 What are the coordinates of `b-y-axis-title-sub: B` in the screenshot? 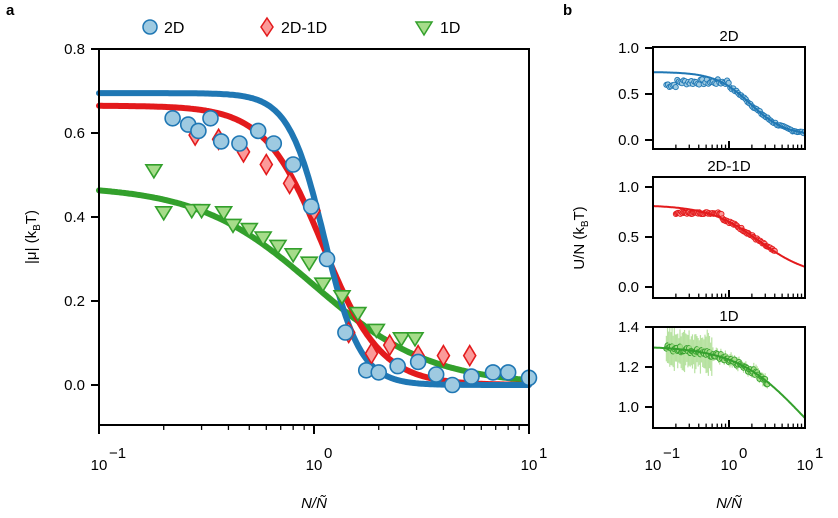 It's located at (585, 223).